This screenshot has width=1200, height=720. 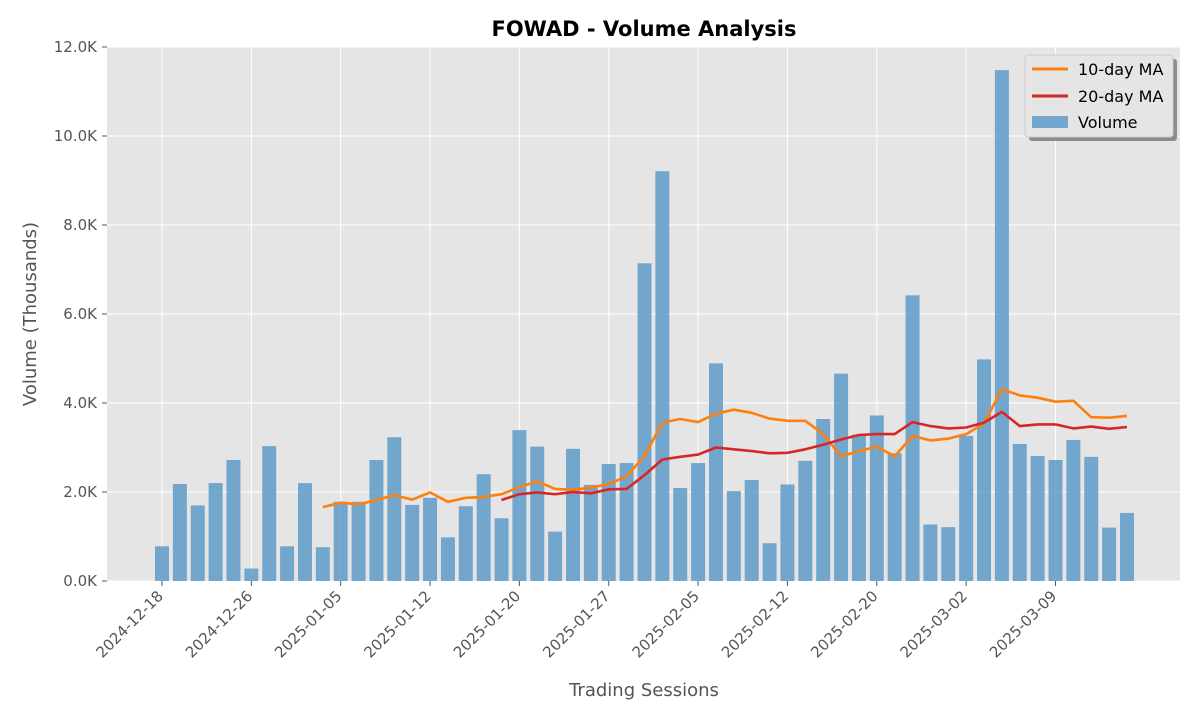 I want to click on y-tick-label: 4.0K, so click(x=80, y=403).